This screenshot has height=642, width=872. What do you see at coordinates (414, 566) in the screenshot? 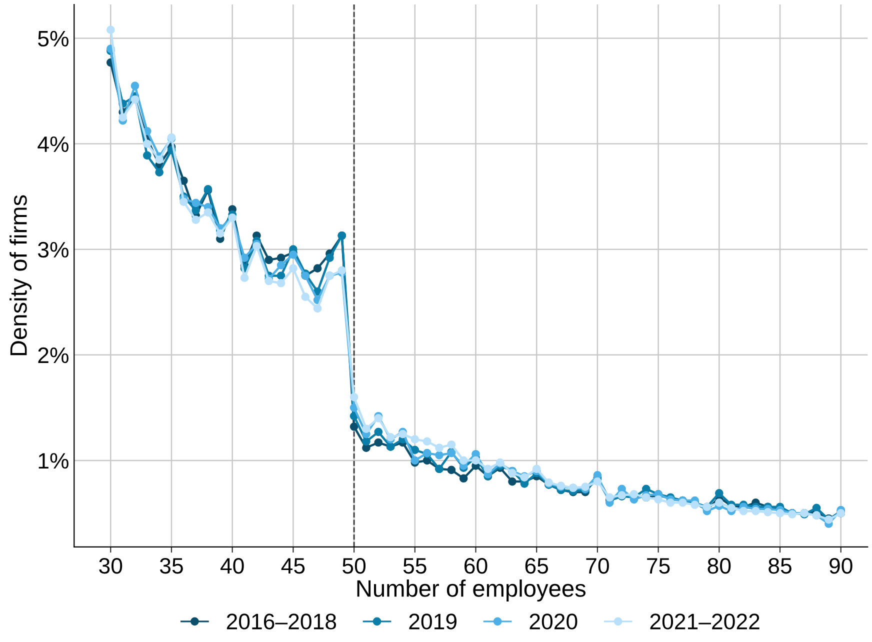
I see `x-tick-label: 55` at bounding box center [414, 566].